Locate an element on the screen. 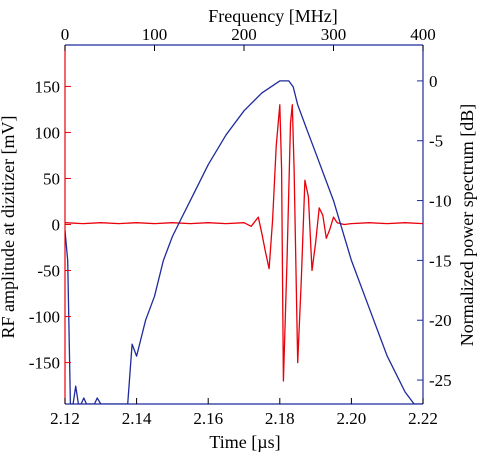 The width and height of the screenshot is (484, 460). y-axis-left-title: RF amplitude at dizitizer [mV] is located at coordinates (9, 227).